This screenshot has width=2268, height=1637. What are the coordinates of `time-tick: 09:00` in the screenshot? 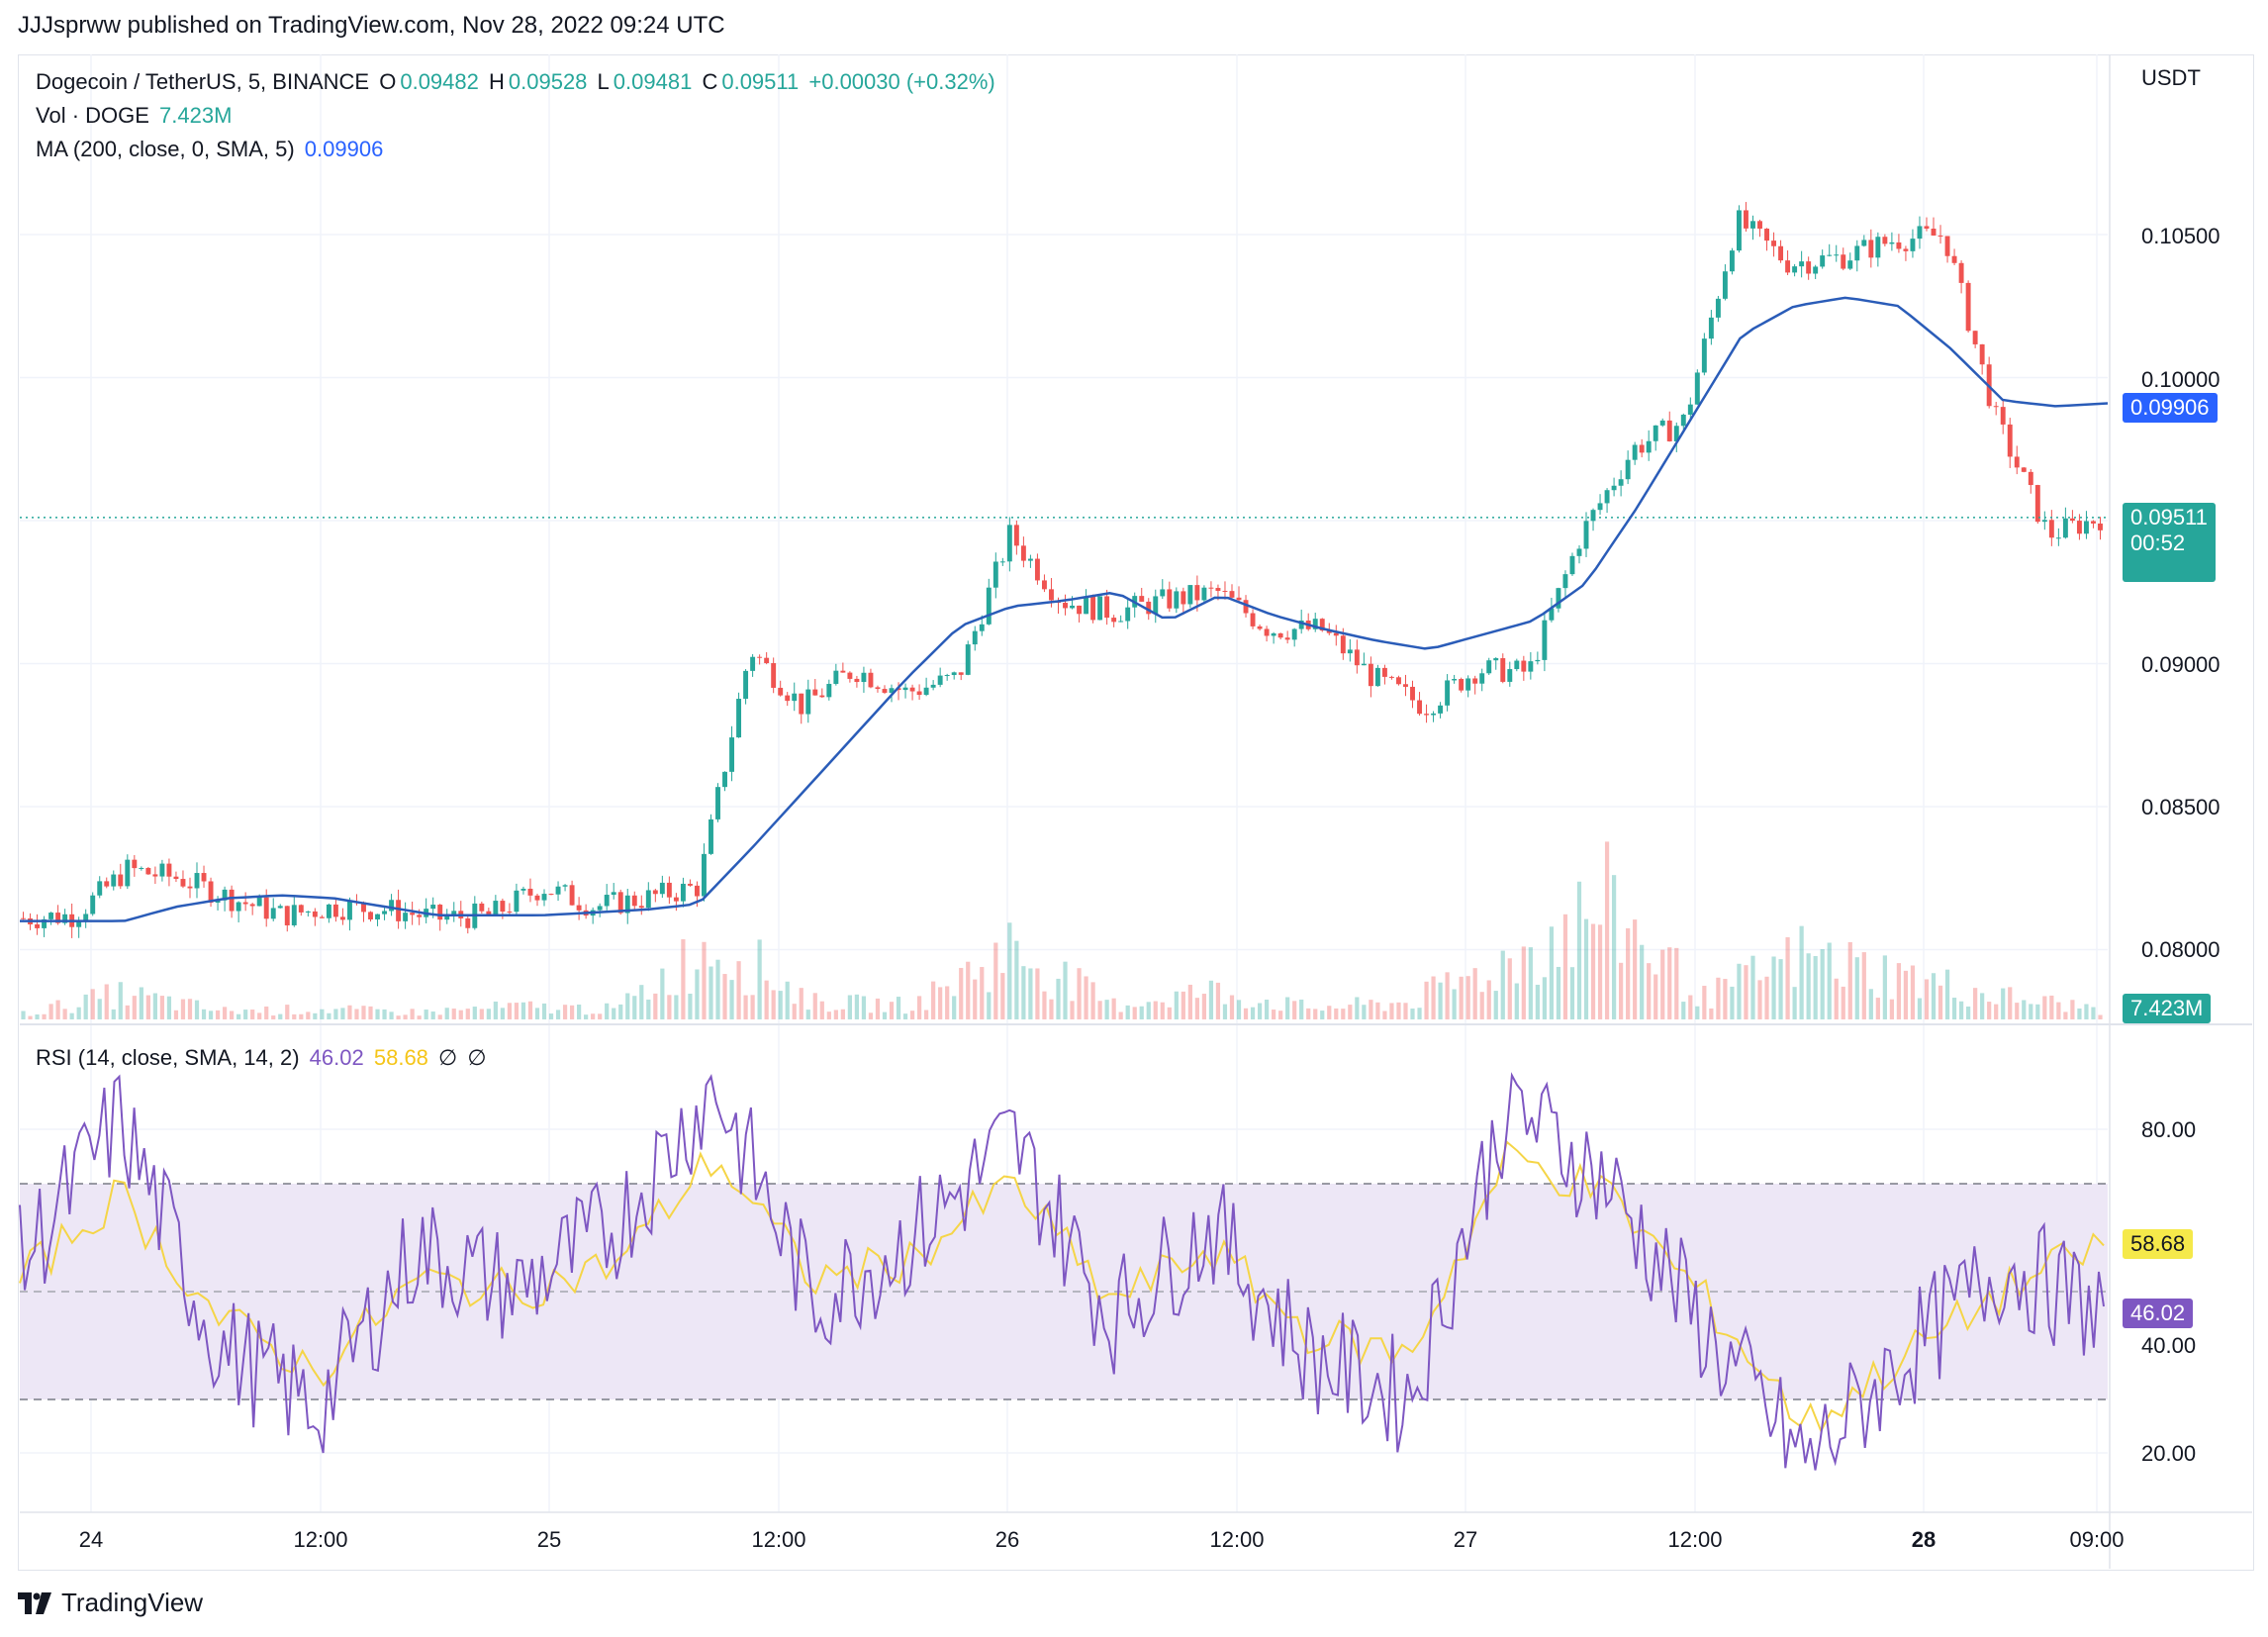 It's located at (2097, 1539).